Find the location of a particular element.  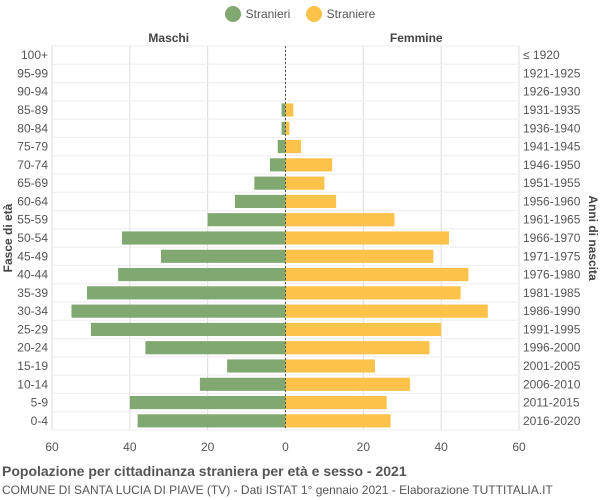

birth-year-label: 1951-1955 is located at coordinates (552, 183).